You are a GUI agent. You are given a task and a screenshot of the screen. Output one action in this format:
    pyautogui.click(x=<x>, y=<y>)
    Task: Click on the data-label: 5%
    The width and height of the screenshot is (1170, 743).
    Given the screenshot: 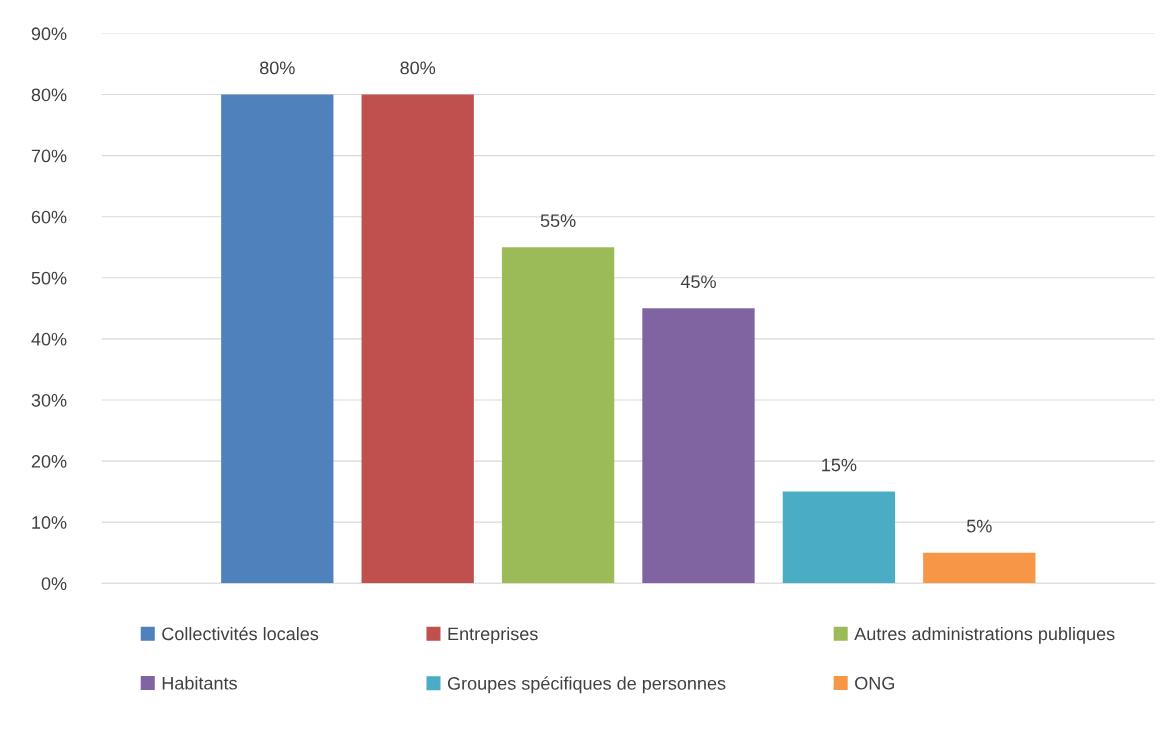 What is the action you would take?
    pyautogui.click(x=979, y=526)
    